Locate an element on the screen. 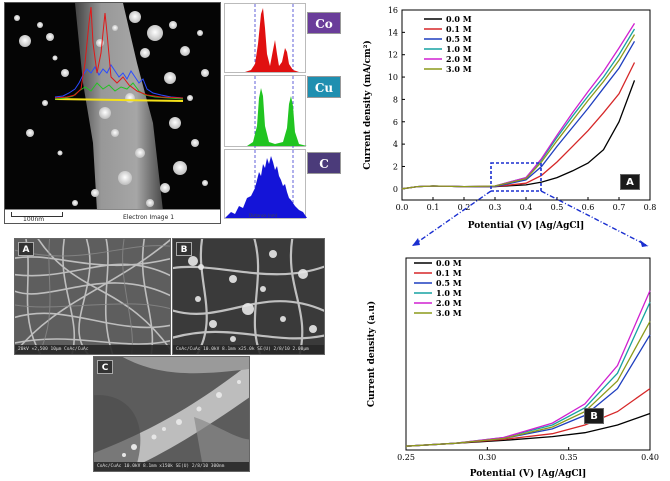  x-tick-label: 0.7 is located at coordinates (619, 207).